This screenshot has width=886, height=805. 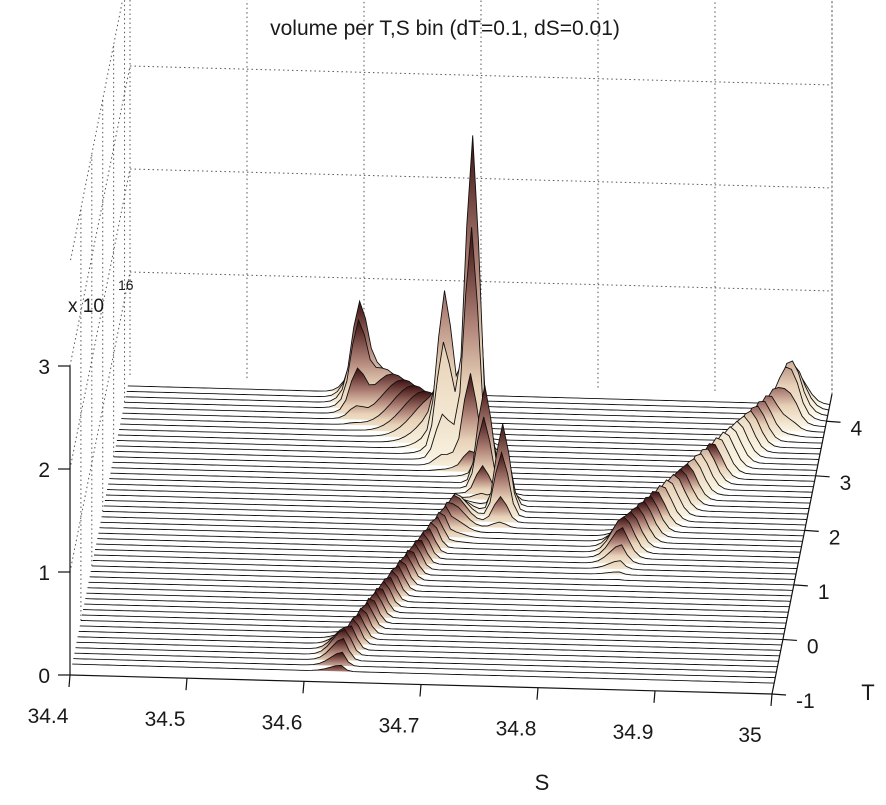 I want to click on x-tick-label: 34.5, so click(x=165, y=719).